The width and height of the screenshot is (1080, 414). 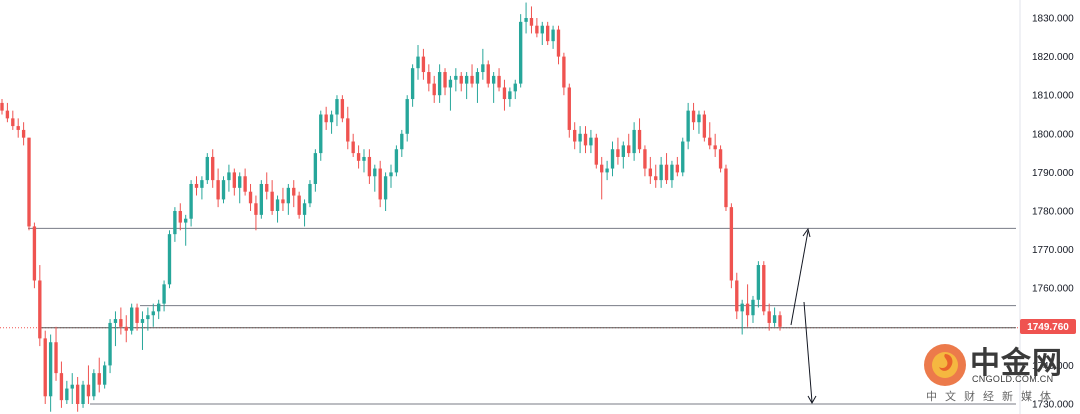 What do you see at coordinates (1053, 250) in the screenshot?
I see `y-tick-label: 1770.000` at bounding box center [1053, 250].